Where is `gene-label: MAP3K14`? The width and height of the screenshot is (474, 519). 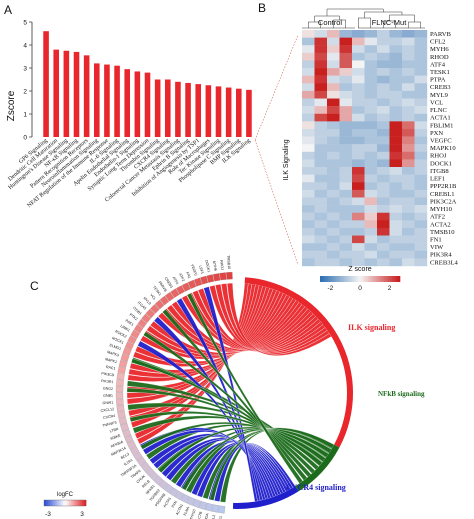
gene-label: MAP3K14 is located at coordinates (118, 451).